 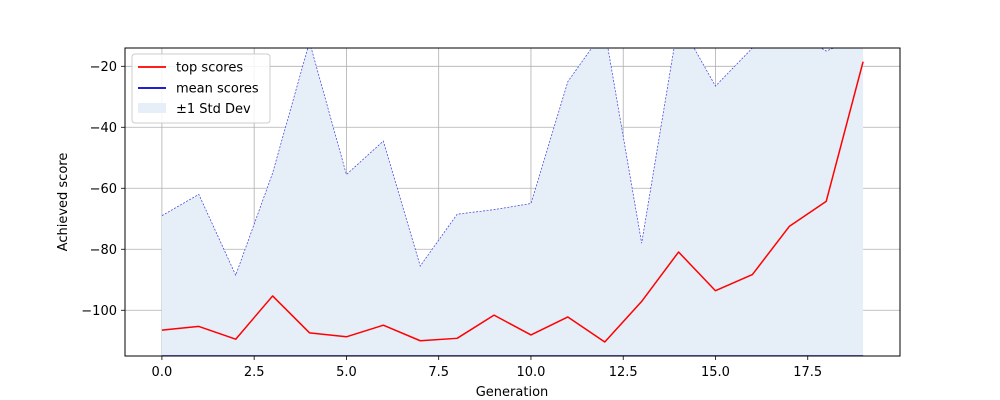 I want to click on legend-label-mean-scores: mean scores, so click(x=217, y=89).